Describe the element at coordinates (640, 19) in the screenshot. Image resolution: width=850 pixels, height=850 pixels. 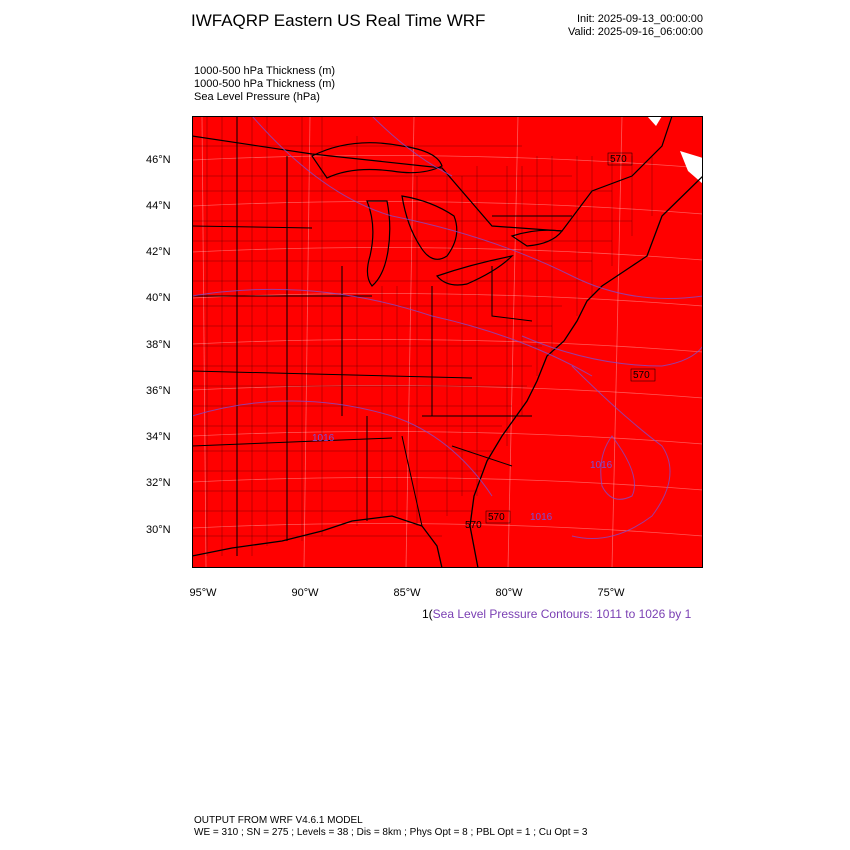
I see `init-time: Init: 2025-09-13_00:00:00` at that location.